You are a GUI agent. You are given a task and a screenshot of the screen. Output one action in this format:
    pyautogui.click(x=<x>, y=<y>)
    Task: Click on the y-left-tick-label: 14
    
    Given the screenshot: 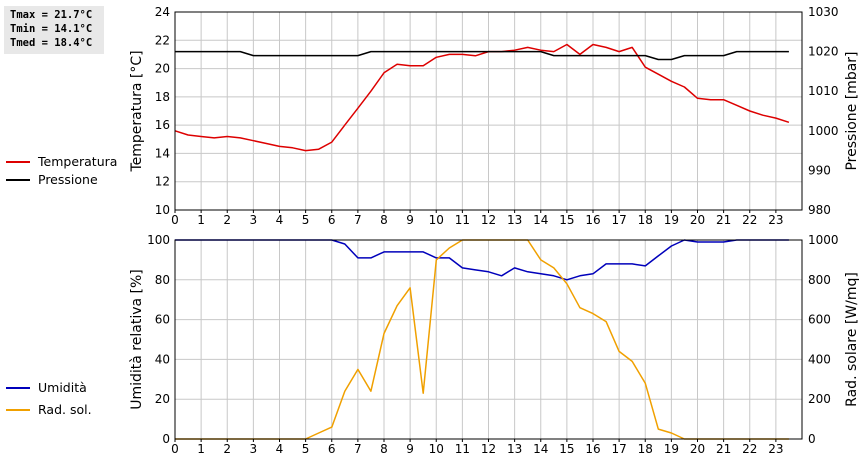 What is the action you would take?
    pyautogui.click(x=162, y=153)
    